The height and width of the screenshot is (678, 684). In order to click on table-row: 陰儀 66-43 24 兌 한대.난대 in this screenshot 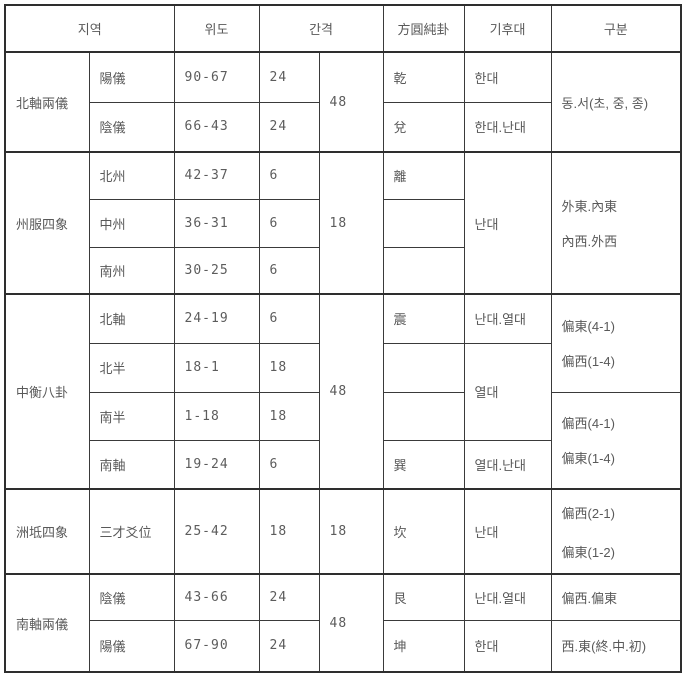, I will do `click(343, 127)`.